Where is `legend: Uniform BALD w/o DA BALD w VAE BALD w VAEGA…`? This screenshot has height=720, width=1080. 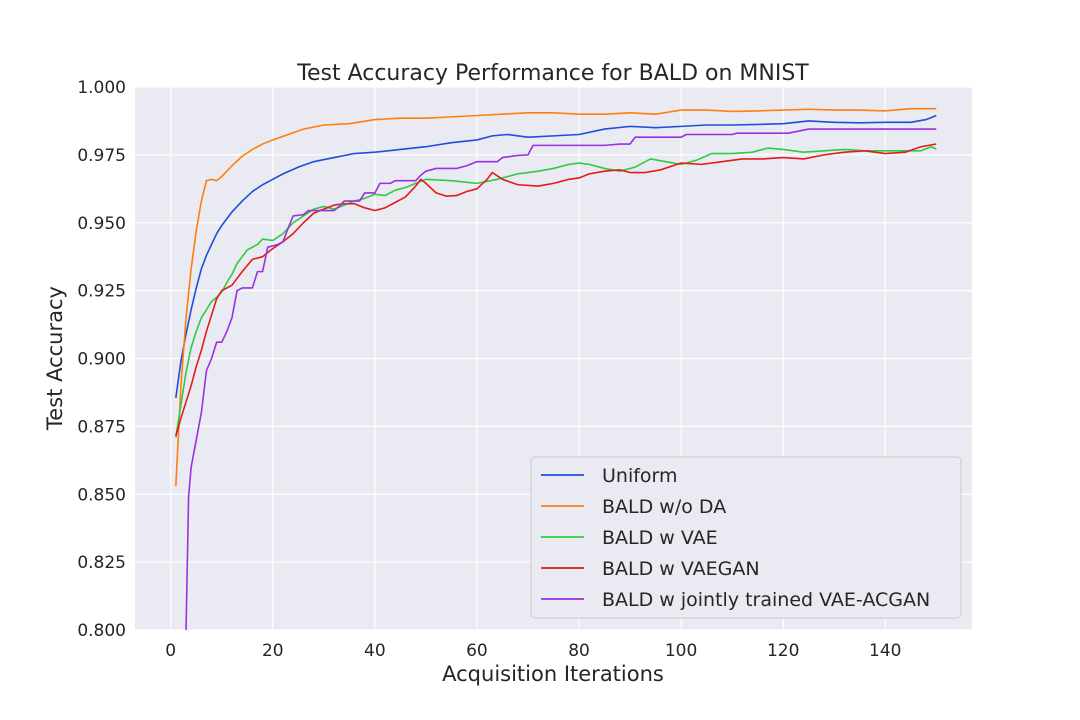
legend: Uniform BALD w/o DA BALD w VAE BALD w VAEGA… is located at coordinates (746, 537).